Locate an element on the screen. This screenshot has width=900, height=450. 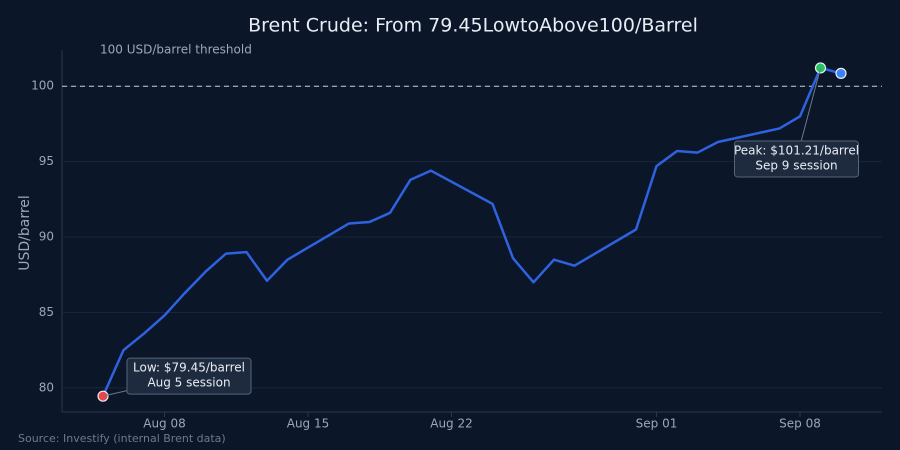
y-tick-label: 95 is located at coordinates (46, 161).